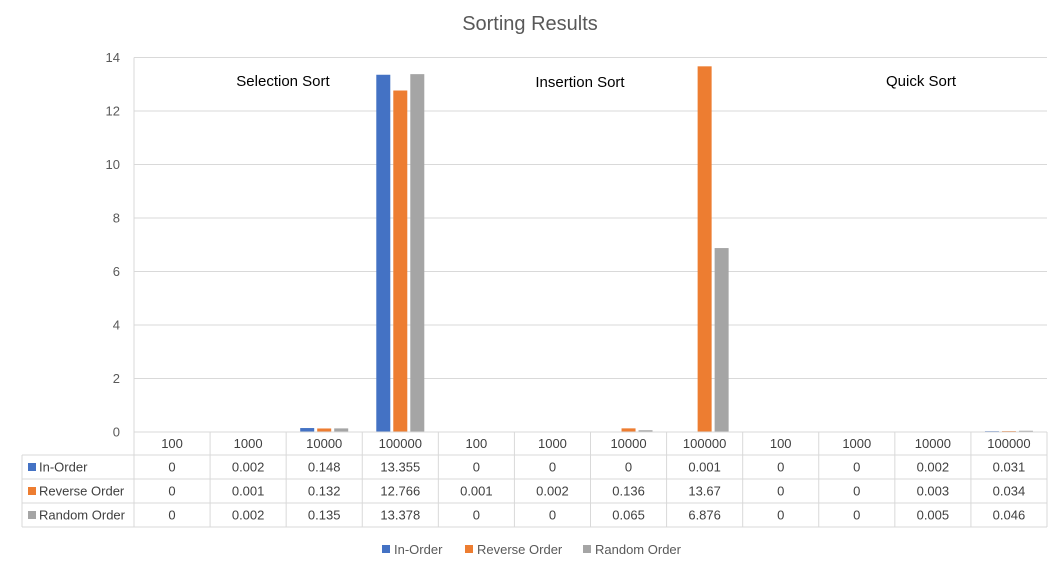  Describe the element at coordinates (82, 491) in the screenshot. I see `table-series-label: Reverse Order` at that location.